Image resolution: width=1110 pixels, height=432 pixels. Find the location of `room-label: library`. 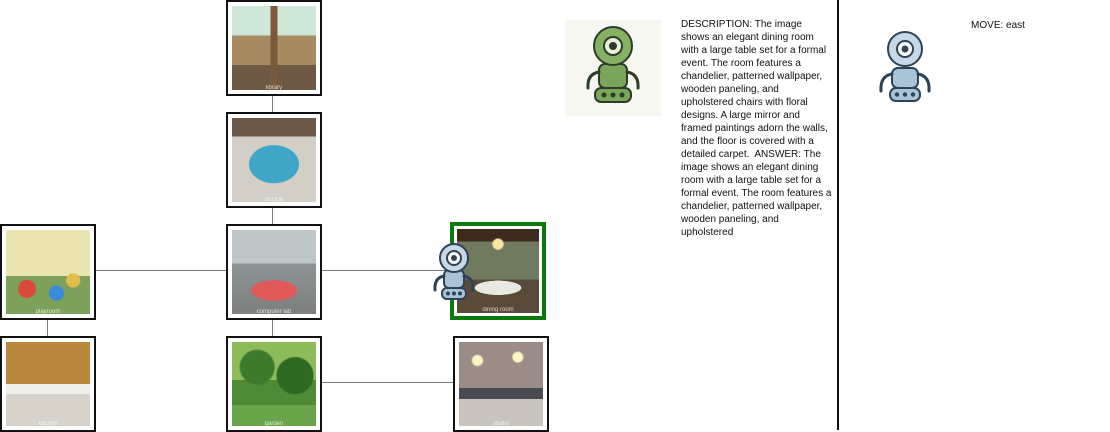

room-label: library is located at coordinates (274, 88).